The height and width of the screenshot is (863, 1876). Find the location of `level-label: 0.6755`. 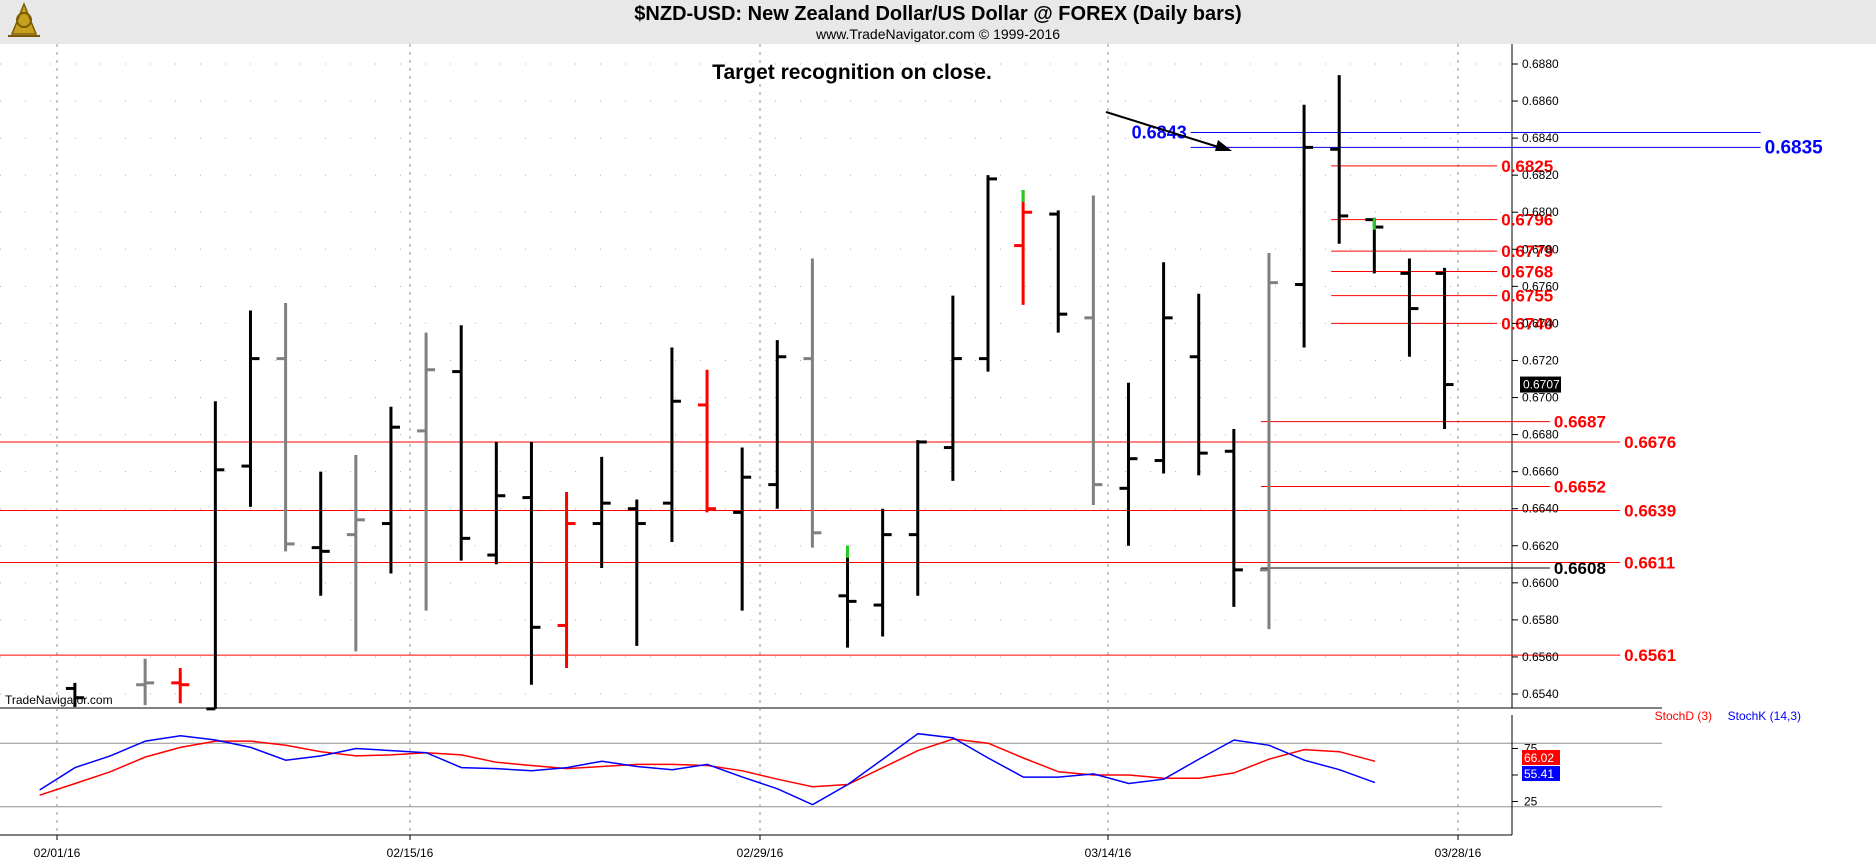

level-label: 0.6755 is located at coordinates (1527, 296).